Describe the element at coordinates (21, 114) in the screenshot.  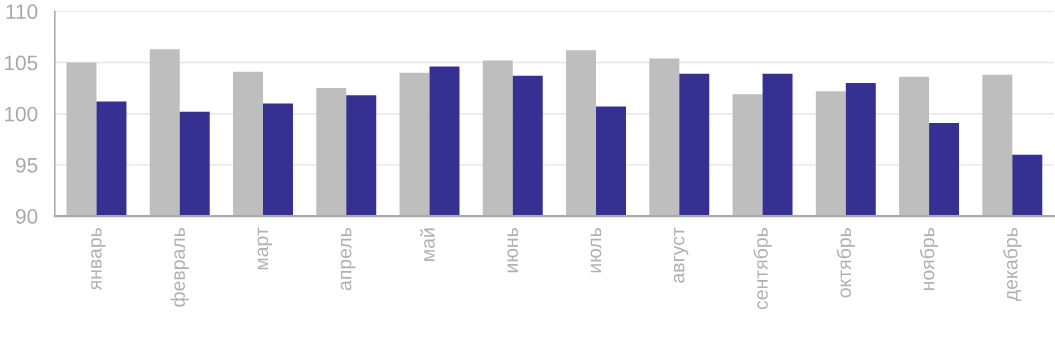
I see `y-tick-label: 100` at that location.